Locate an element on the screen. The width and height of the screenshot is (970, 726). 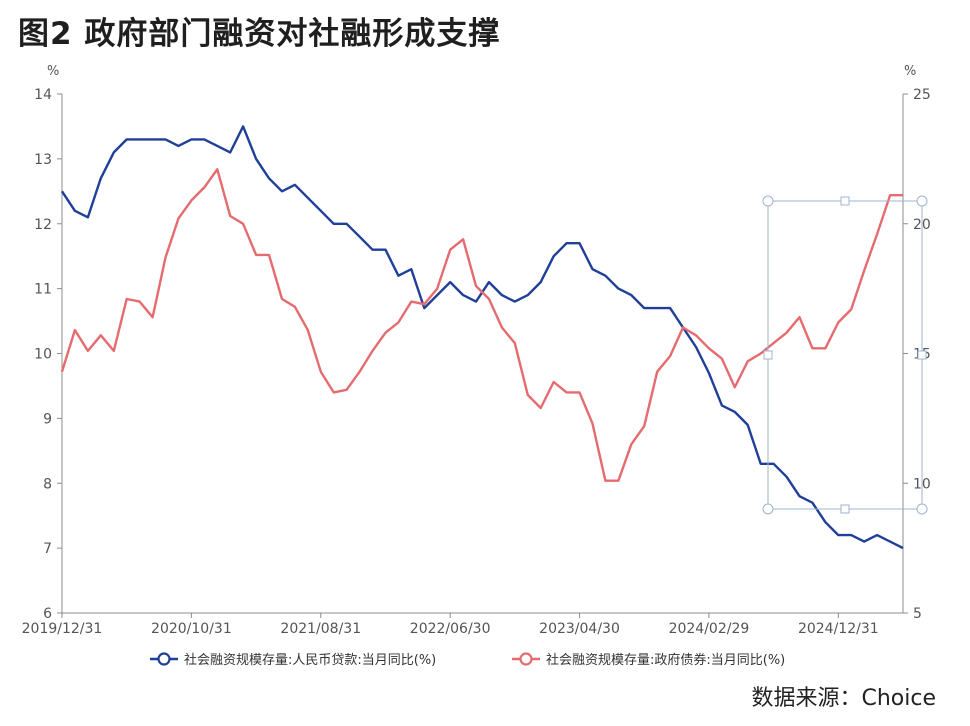
y-left-tick-label: 6 is located at coordinates (47, 614).